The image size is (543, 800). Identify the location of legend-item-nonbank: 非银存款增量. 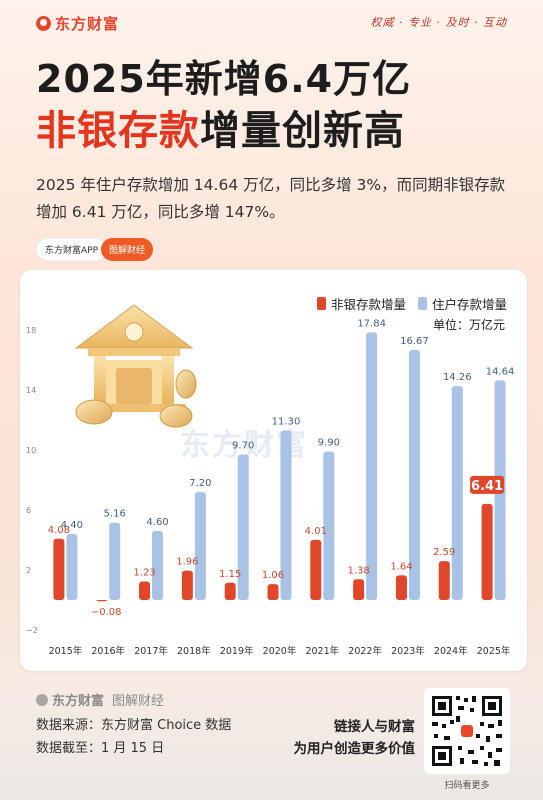
(361, 303).